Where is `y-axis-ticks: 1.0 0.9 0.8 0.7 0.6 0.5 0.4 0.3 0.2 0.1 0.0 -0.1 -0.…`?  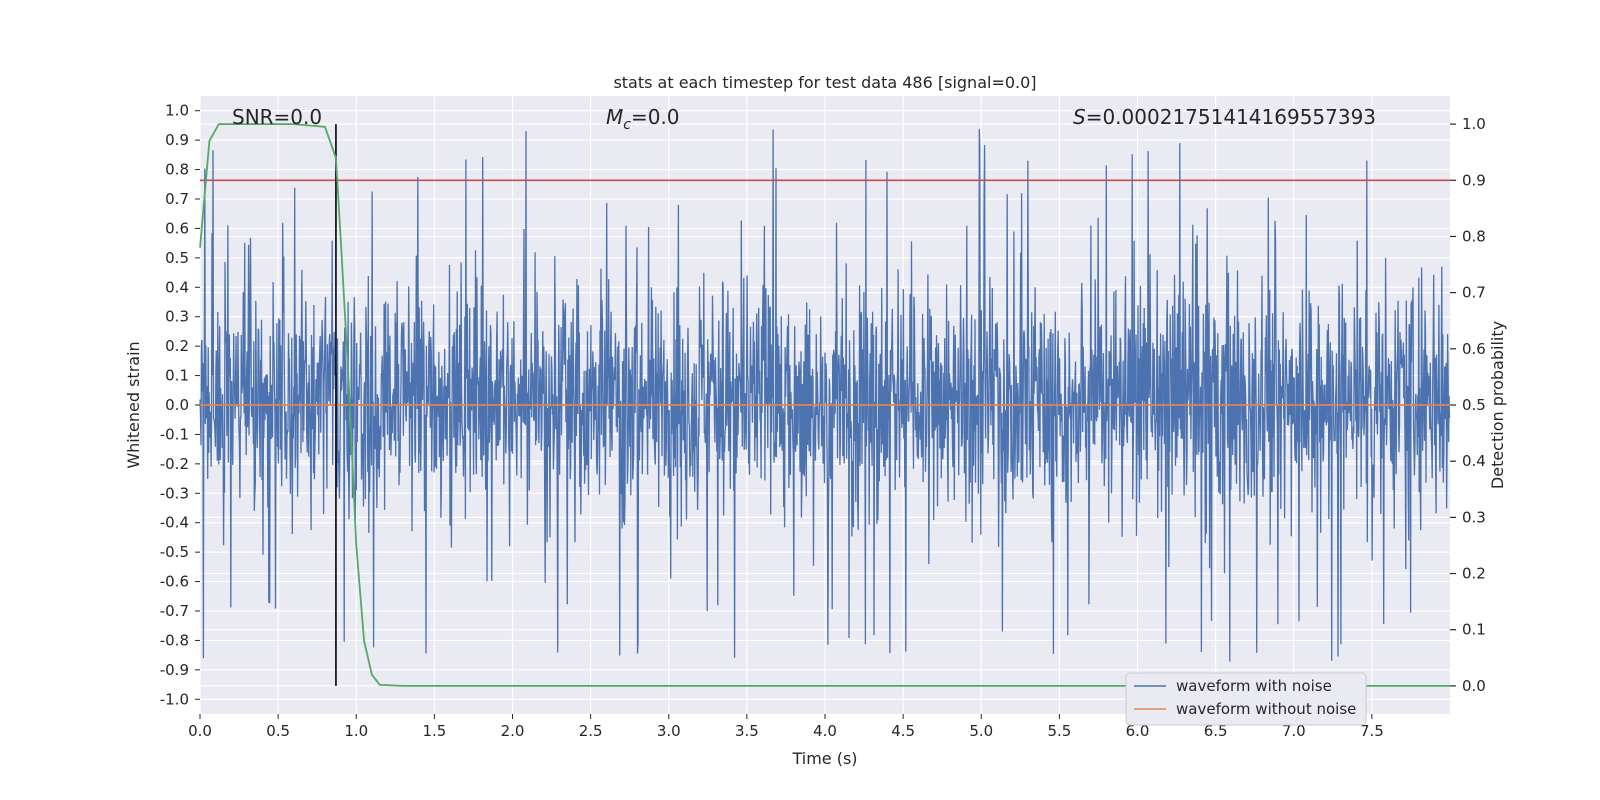
y-axis-ticks: 1.0 0.9 0.8 0.7 0.6 0.5 0.4 0.3 0.2 0.1 0.0 -0.1 -0.… is located at coordinates (180, 405).